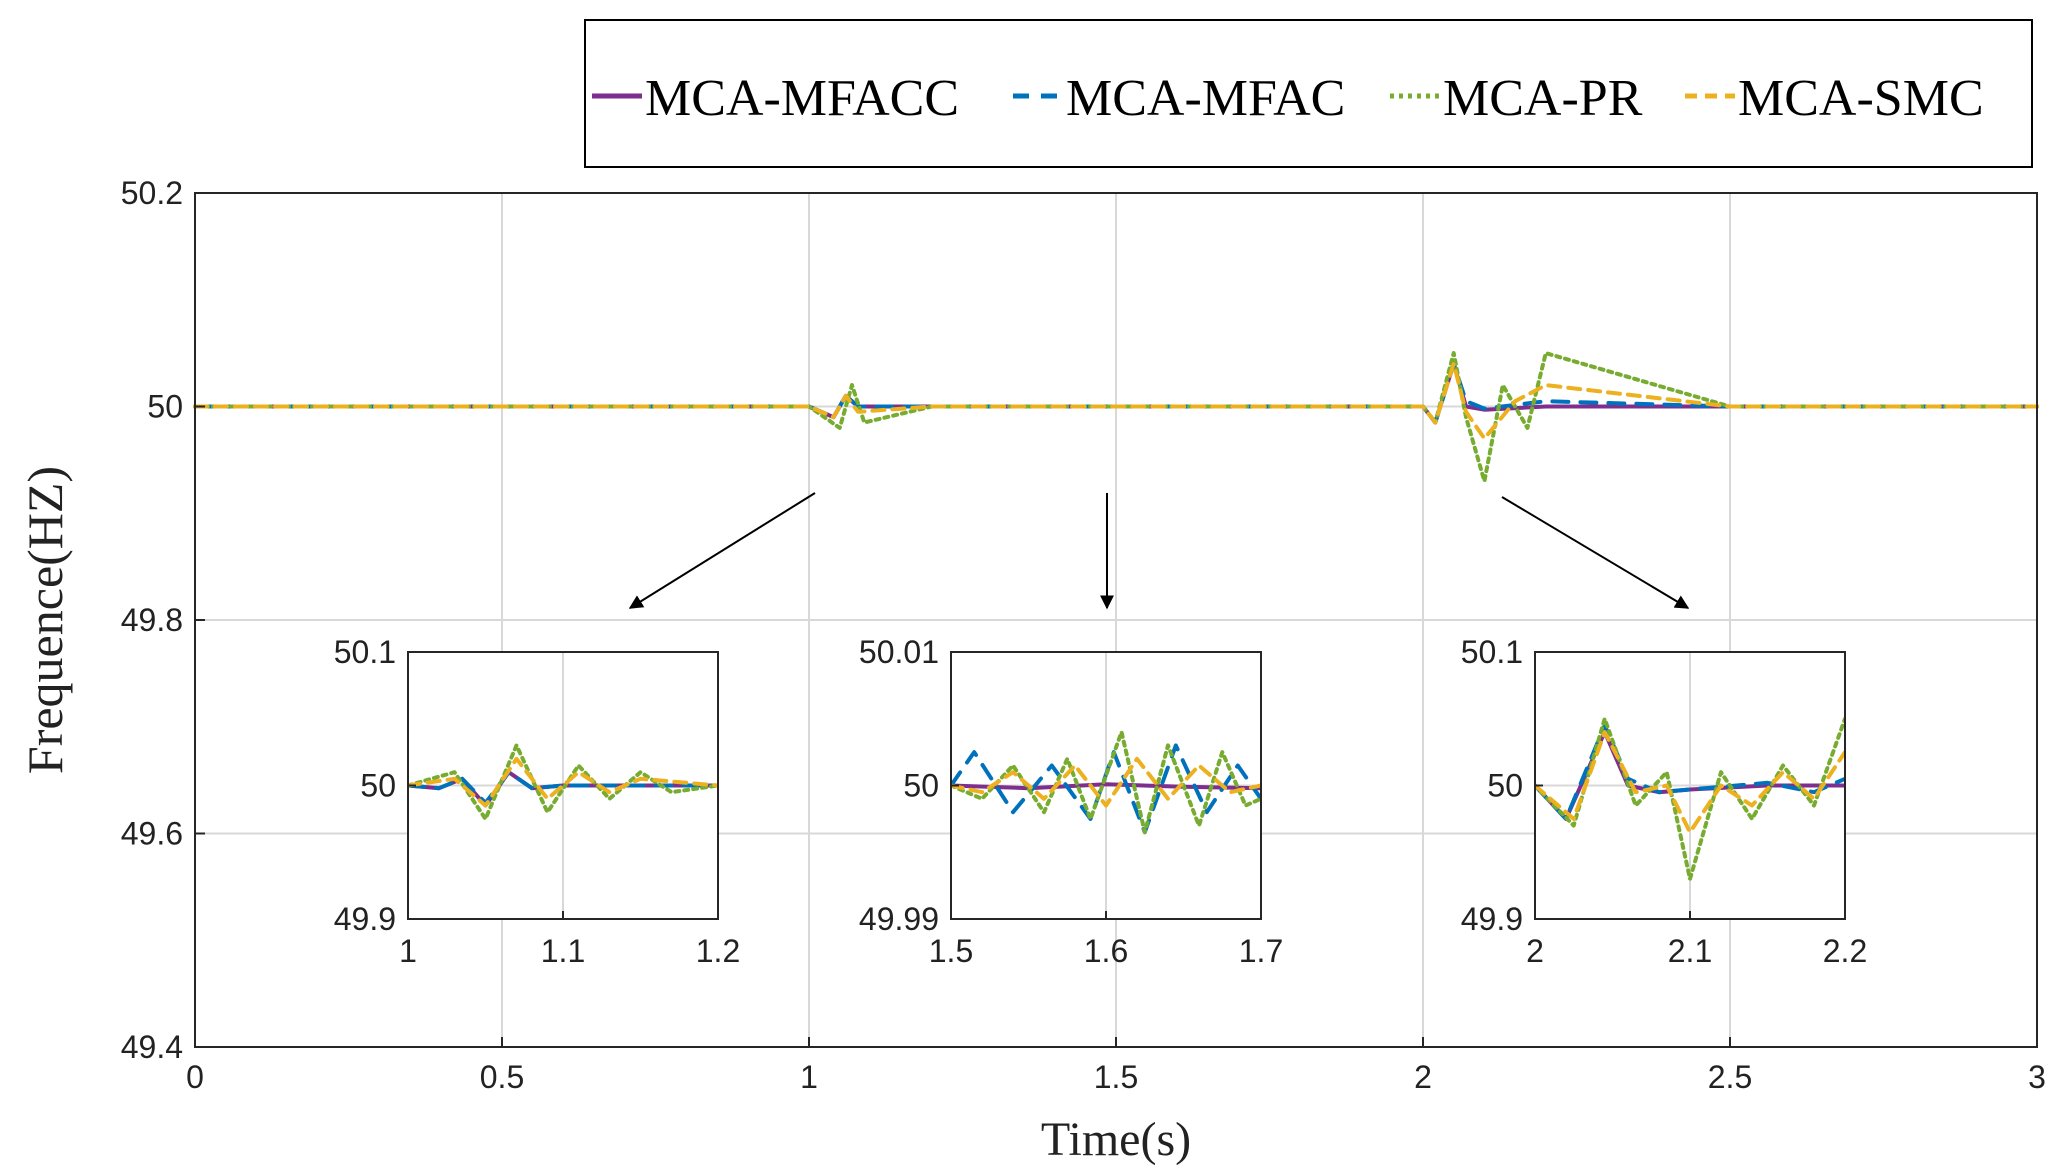 This screenshot has height=1173, width=2053. What do you see at coordinates (1205, 98) in the screenshot?
I see `legend-label-mca-mfac: MCA-MFAC` at bounding box center [1205, 98].